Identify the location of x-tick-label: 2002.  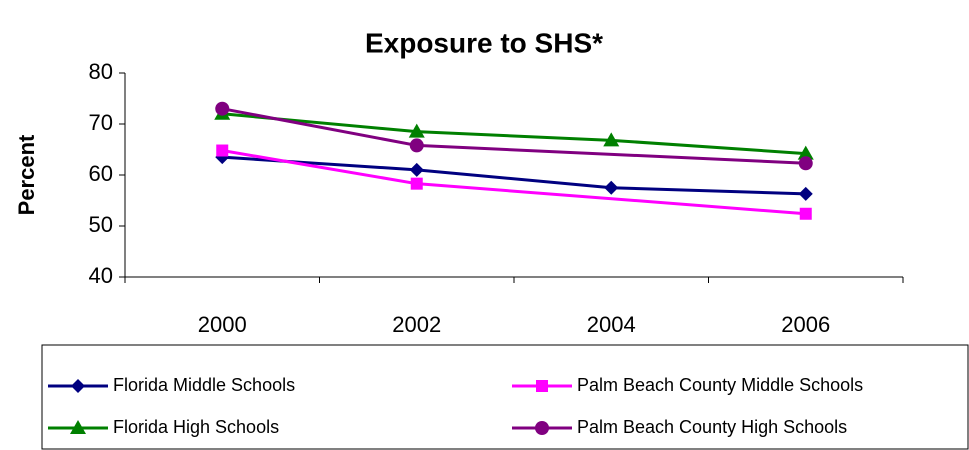
(416, 324).